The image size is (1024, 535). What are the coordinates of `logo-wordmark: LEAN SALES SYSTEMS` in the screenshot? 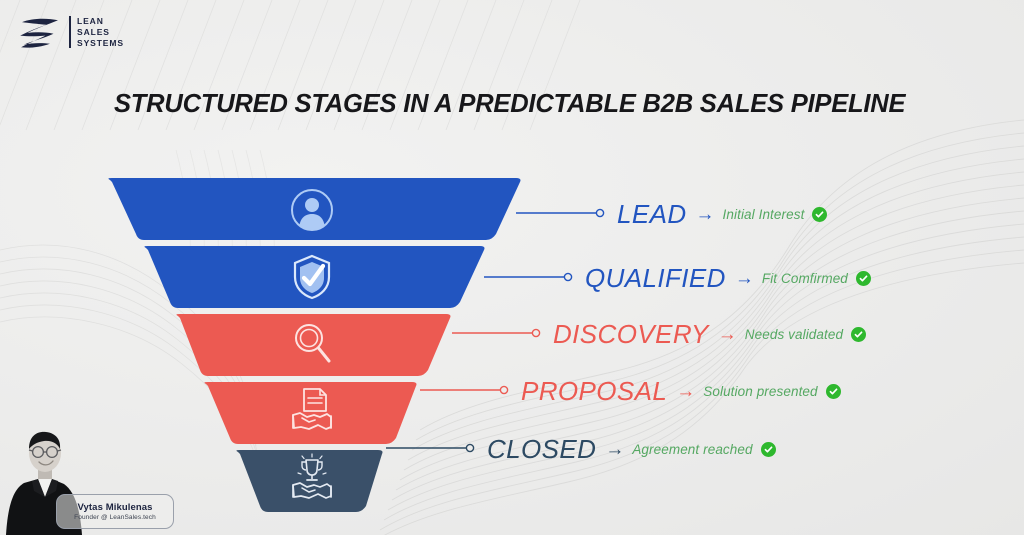 It's located at (96, 32).